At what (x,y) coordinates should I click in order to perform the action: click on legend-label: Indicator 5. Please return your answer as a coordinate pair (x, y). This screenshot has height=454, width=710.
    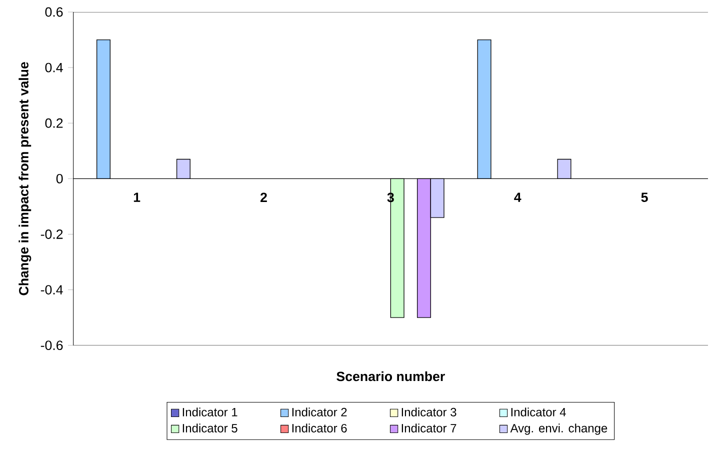
    Looking at the image, I should click on (210, 428).